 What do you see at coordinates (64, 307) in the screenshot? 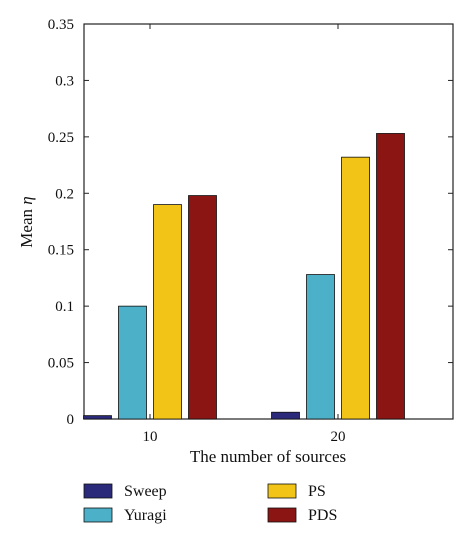
I see `y-tick-label: 0.1` at bounding box center [64, 307].